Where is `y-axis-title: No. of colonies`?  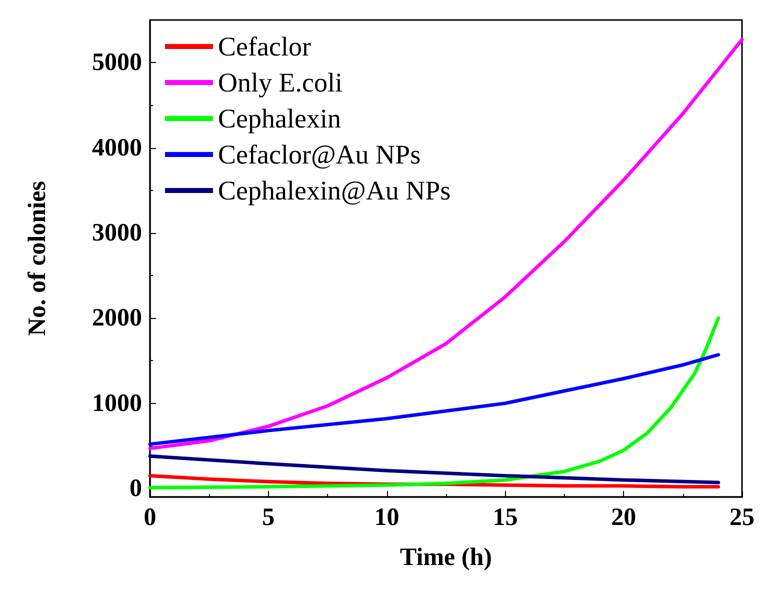 y-axis-title: No. of colonies is located at coordinates (37, 258).